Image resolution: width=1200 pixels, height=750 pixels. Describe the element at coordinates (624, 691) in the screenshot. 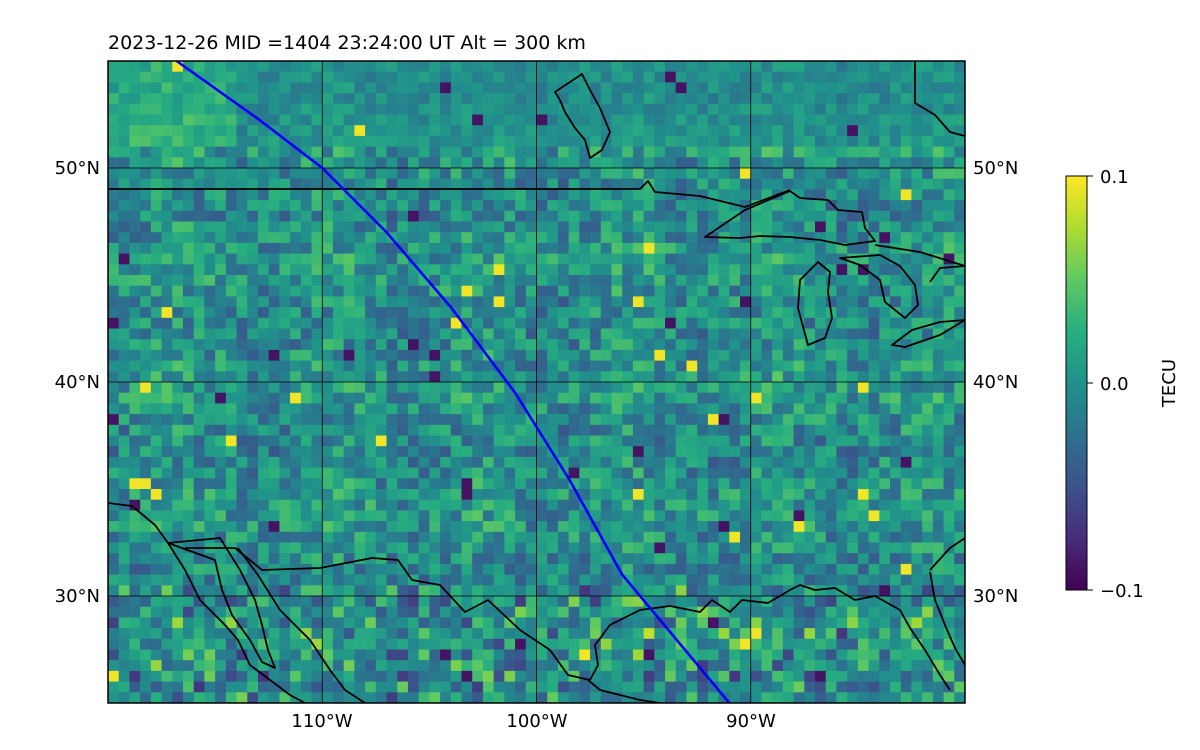

I see `yucatan-coast` at that location.